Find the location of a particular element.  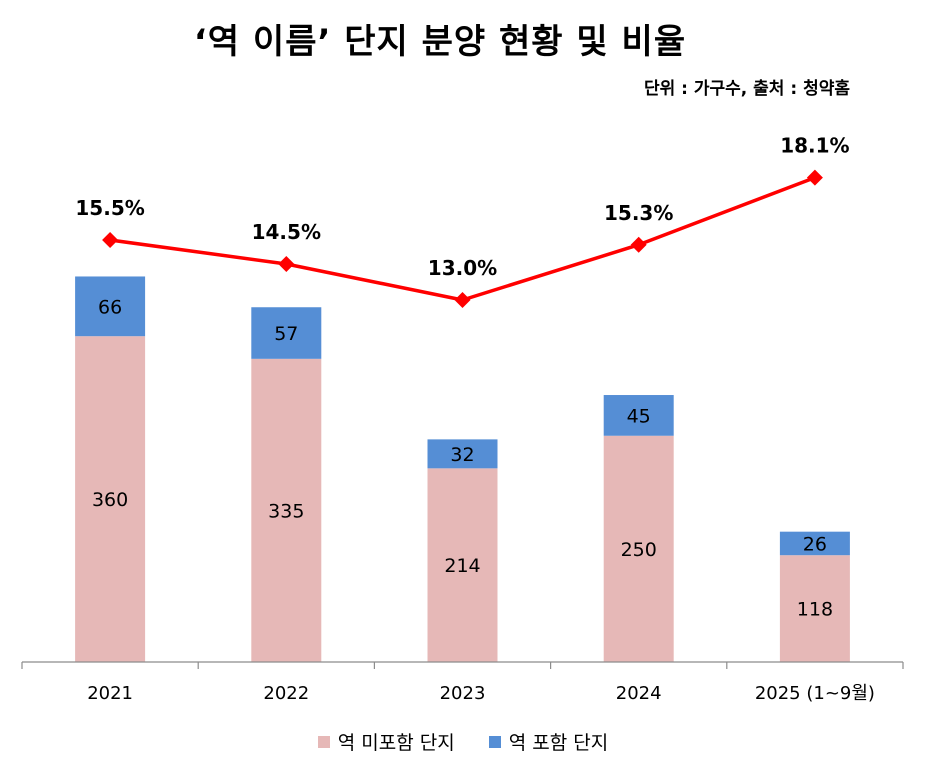

data-label-excluded: 118 is located at coordinates (815, 610).